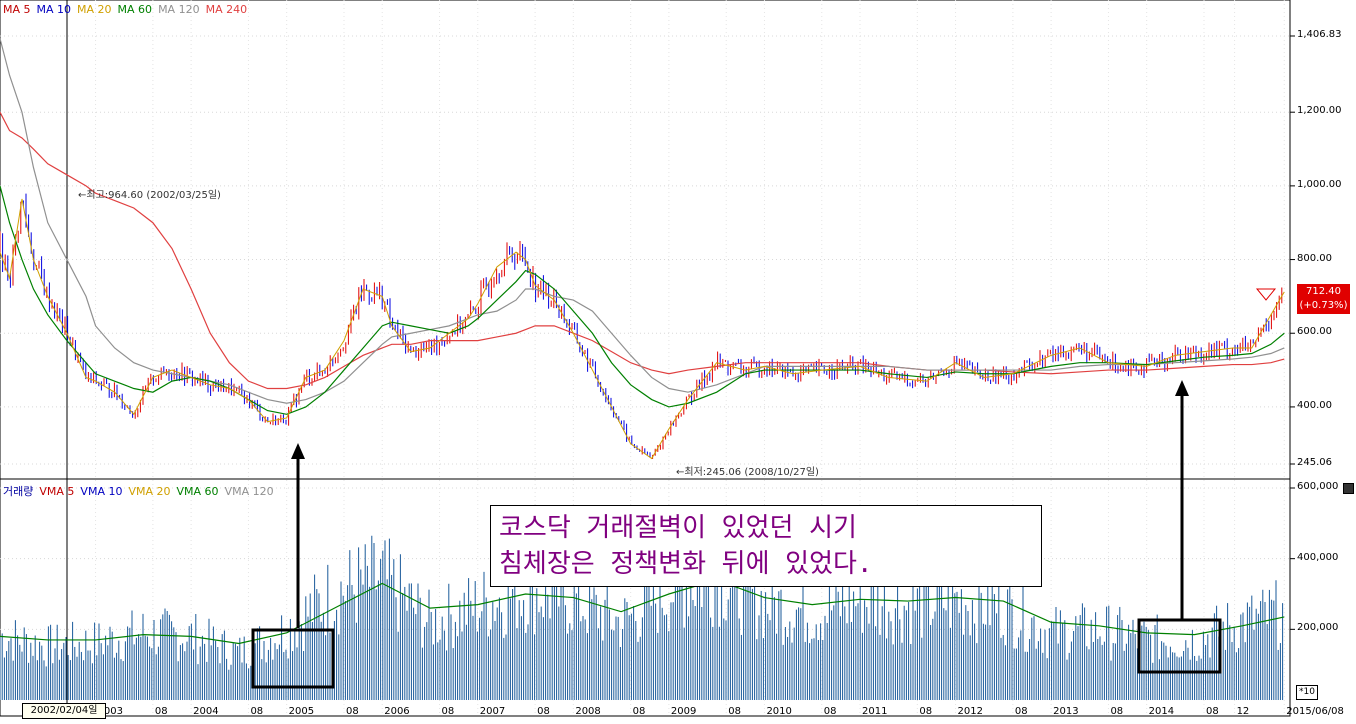 Image resolution: width=1356 pixels, height=724 pixels. I want to click on legend-item: MA 20, so click(94, 9).